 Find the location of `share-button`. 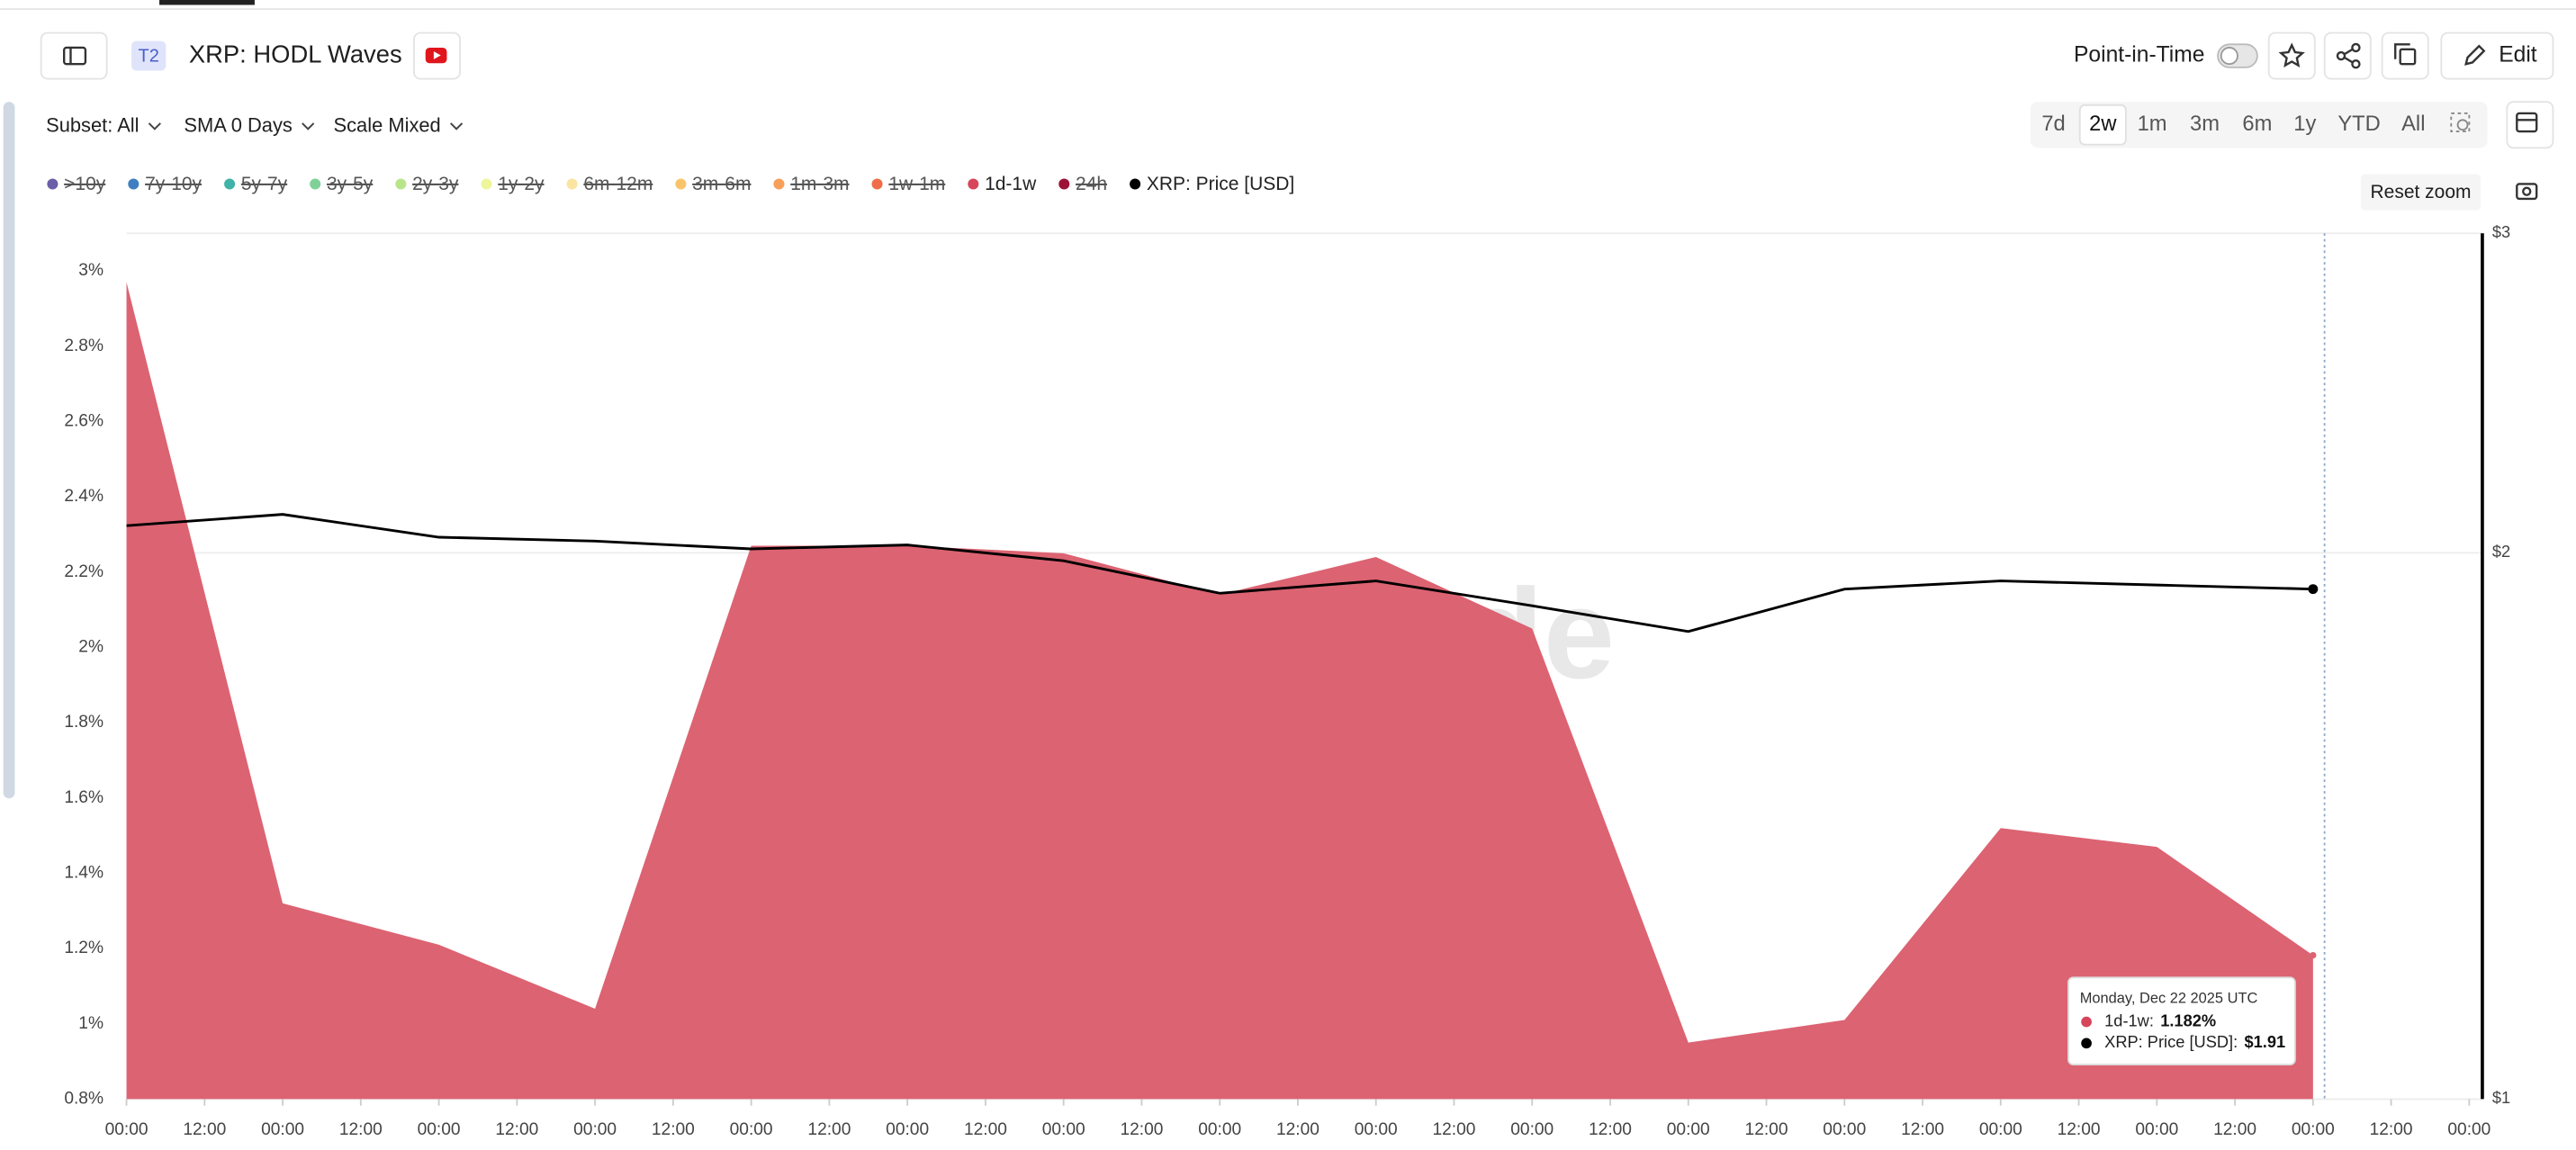

share-button is located at coordinates (2347, 55).